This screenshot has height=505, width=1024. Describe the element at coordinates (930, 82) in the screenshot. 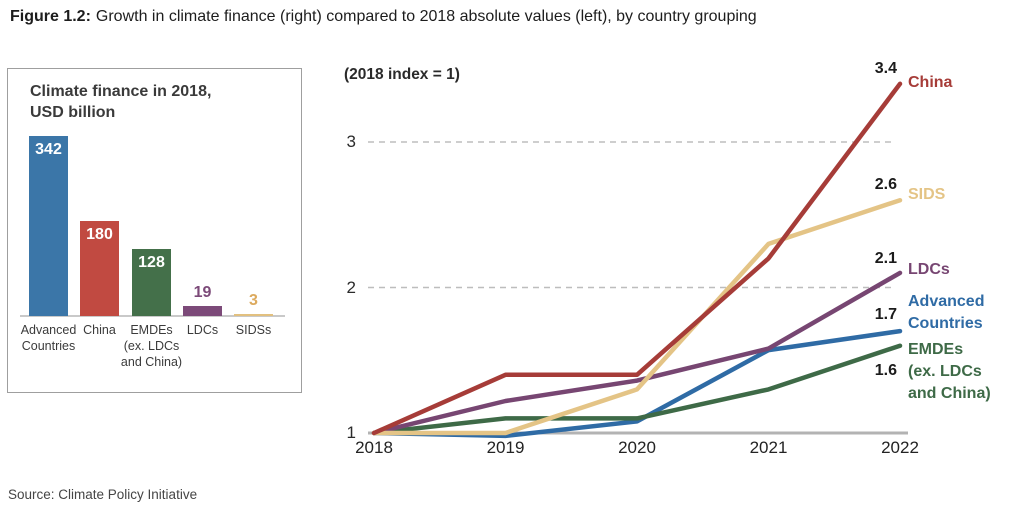

I see `series-name-label-china: China` at that location.